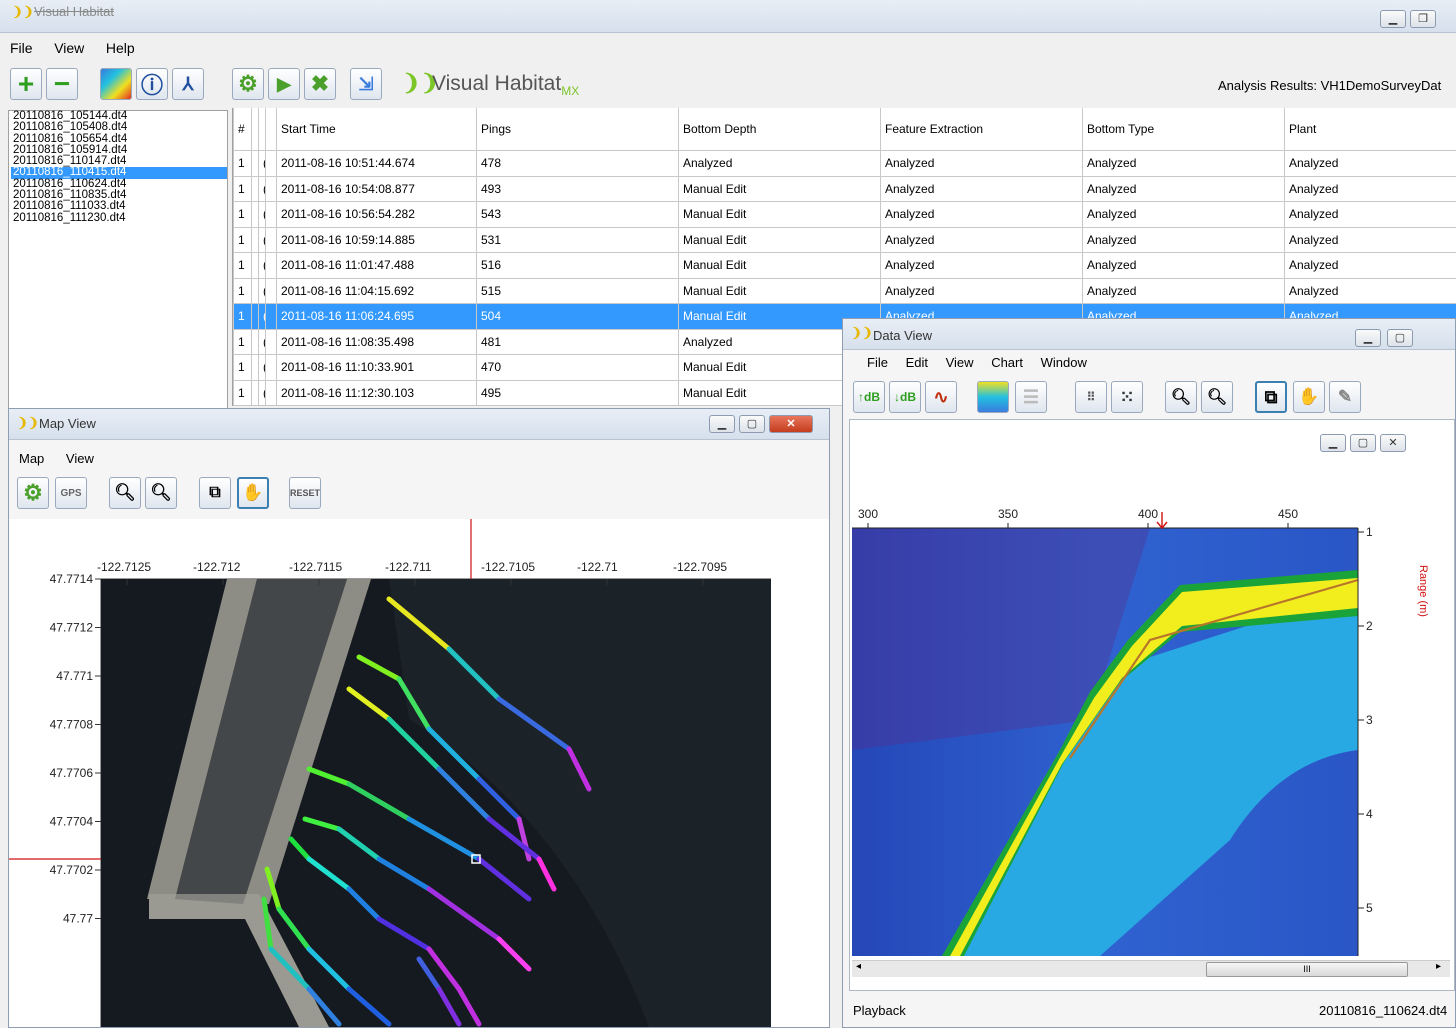 This screenshot has height=1028, width=1456. I want to click on file-list-item: 20110816_110624.dt4, so click(70, 183).